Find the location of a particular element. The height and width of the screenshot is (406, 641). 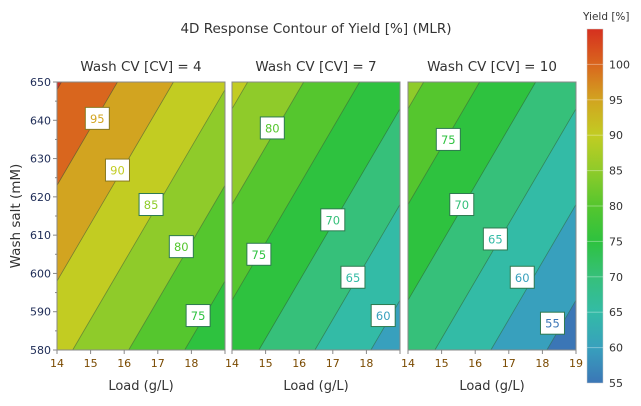

y-tick-label: 650 is located at coordinates (40, 82).